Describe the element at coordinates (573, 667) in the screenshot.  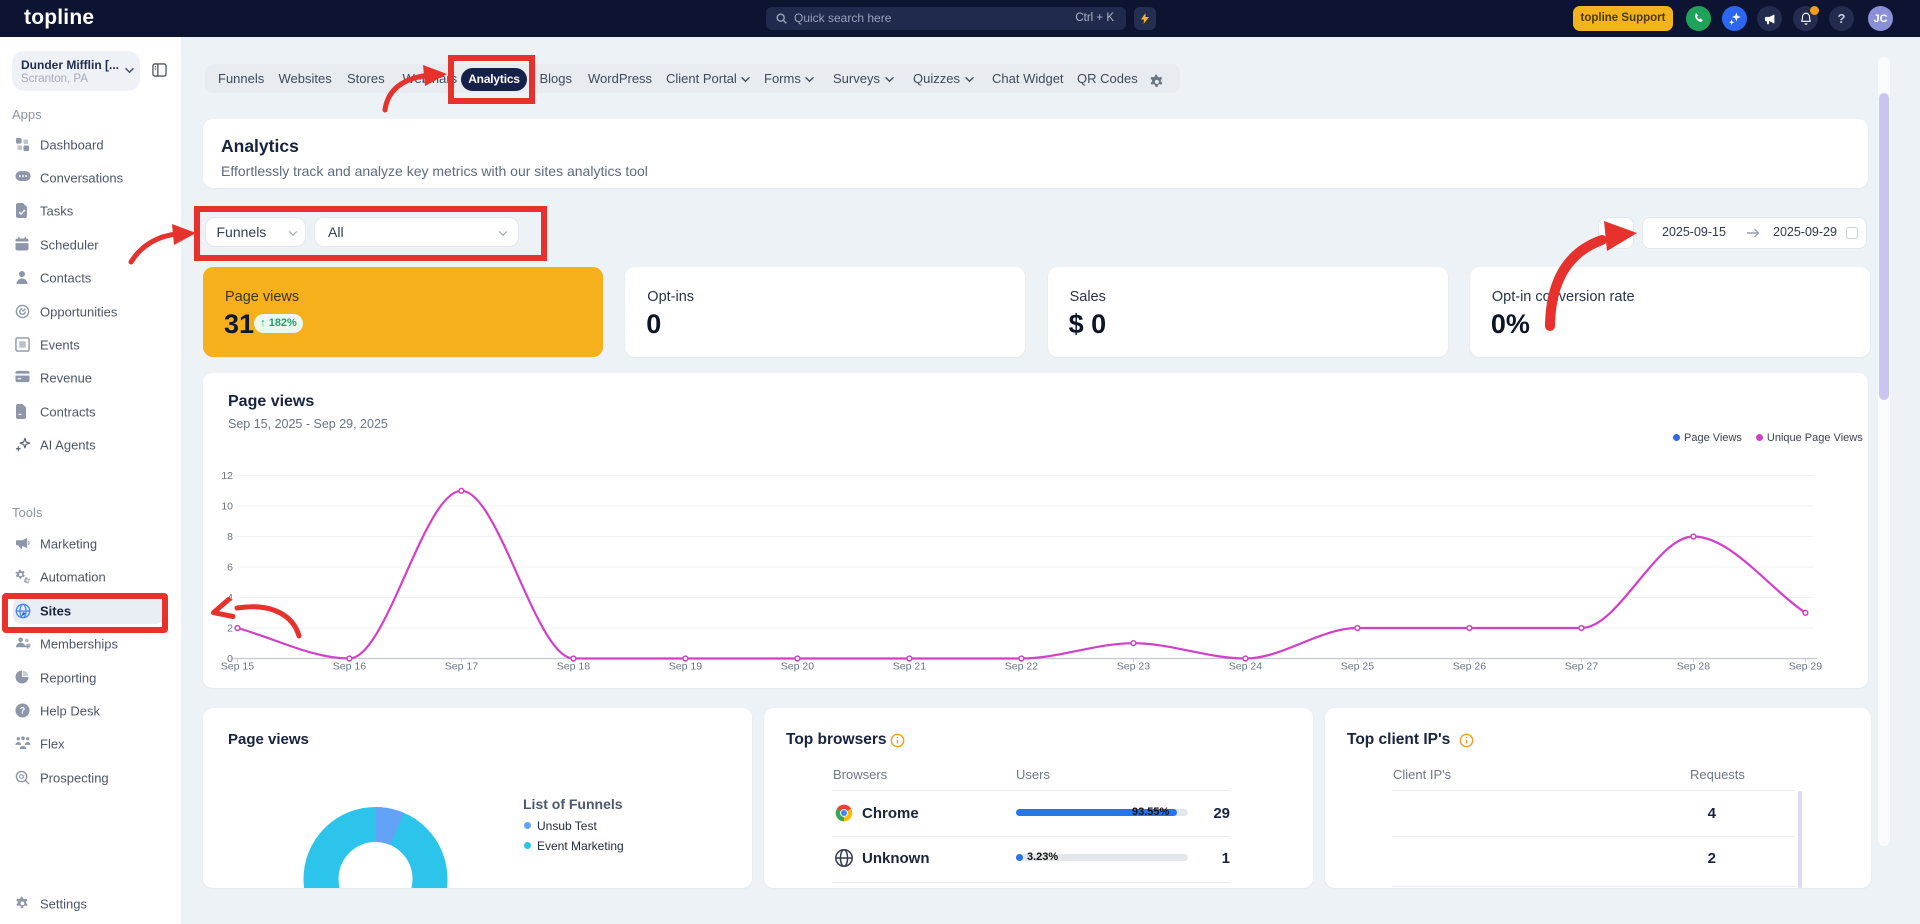
I see `svg-text: Sep 18` at that location.